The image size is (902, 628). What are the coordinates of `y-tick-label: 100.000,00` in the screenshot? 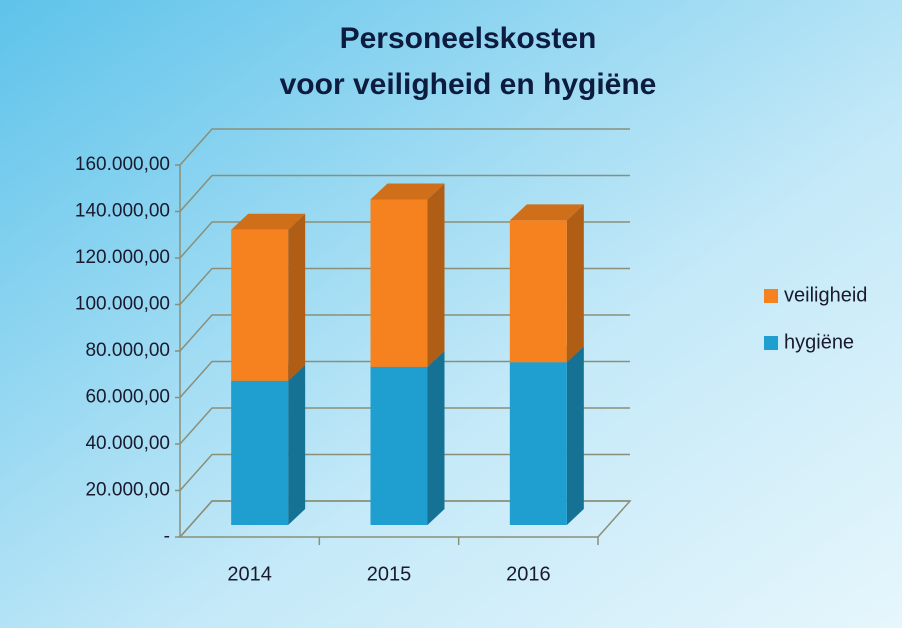 It's located at (122, 304).